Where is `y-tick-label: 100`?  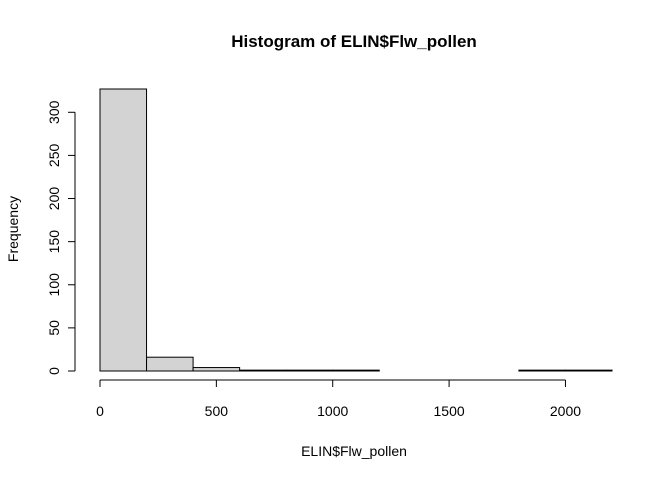
y-tick-label: 100 is located at coordinates (54, 285).